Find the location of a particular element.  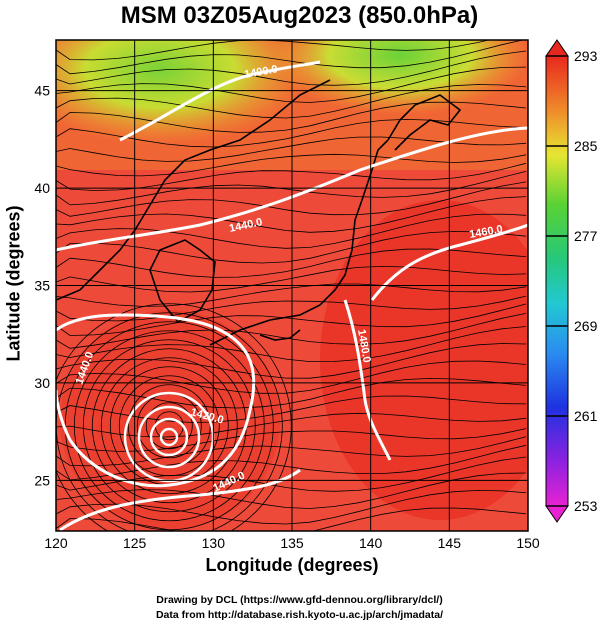

x-tick-labels: 120 125 130 135 140 145 150 is located at coordinates (292, 543).